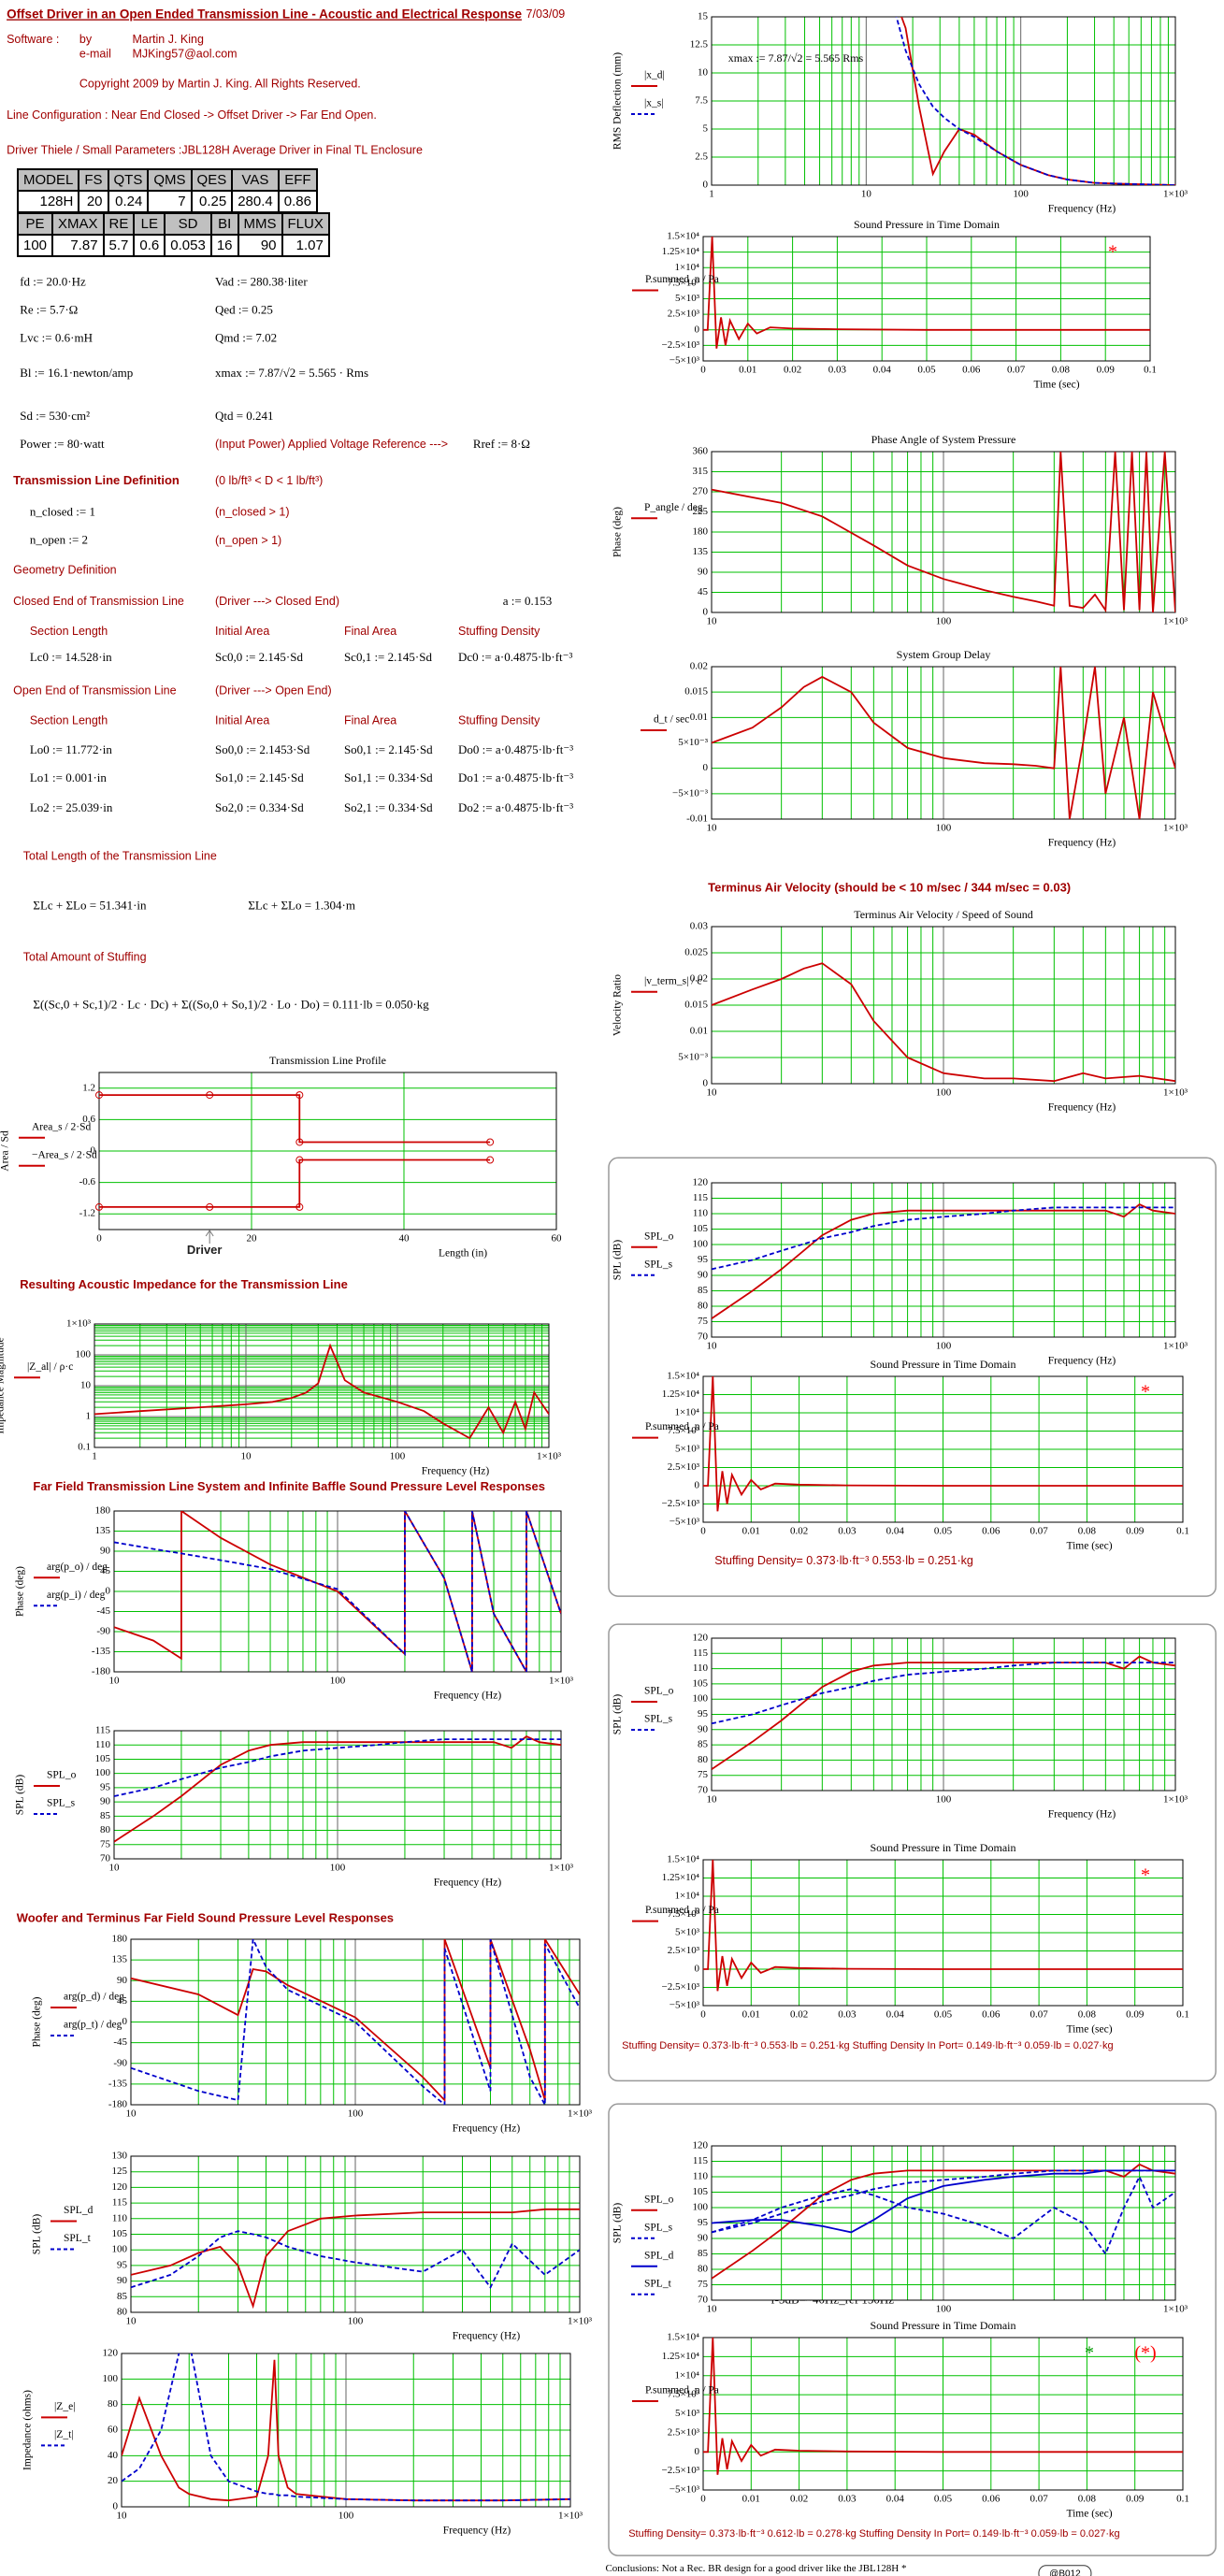  I want to click on x-tick-label: 0.08, so click(1087, 2500).